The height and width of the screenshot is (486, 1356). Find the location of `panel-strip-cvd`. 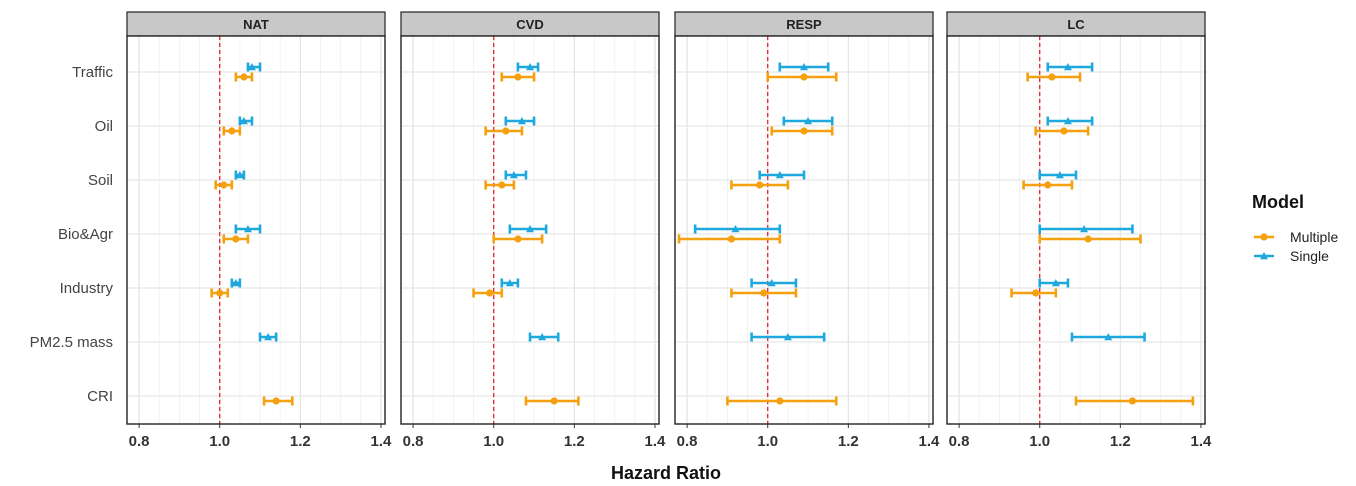

panel-strip-cvd is located at coordinates (530, 24).